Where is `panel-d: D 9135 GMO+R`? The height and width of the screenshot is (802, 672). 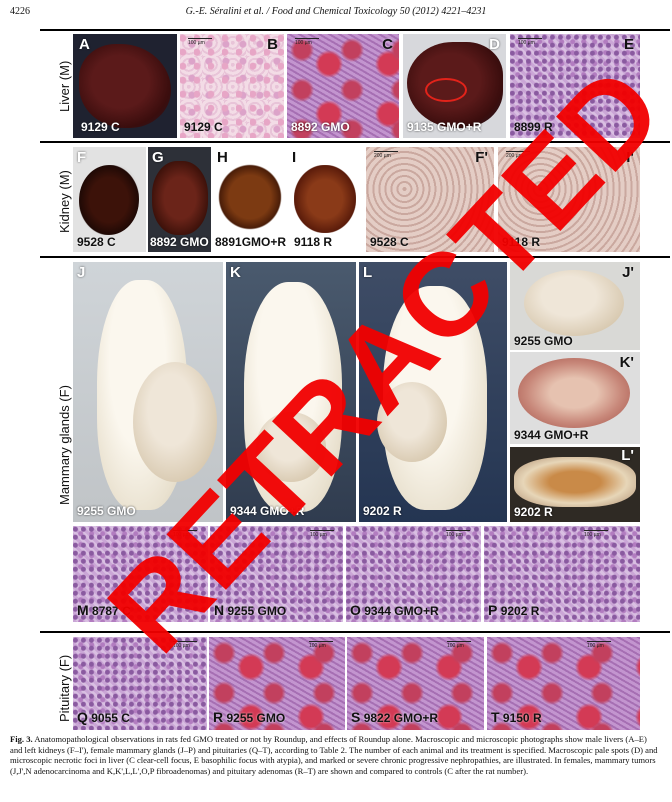
panel-d: D 9135 GMO+R is located at coordinates (454, 86).